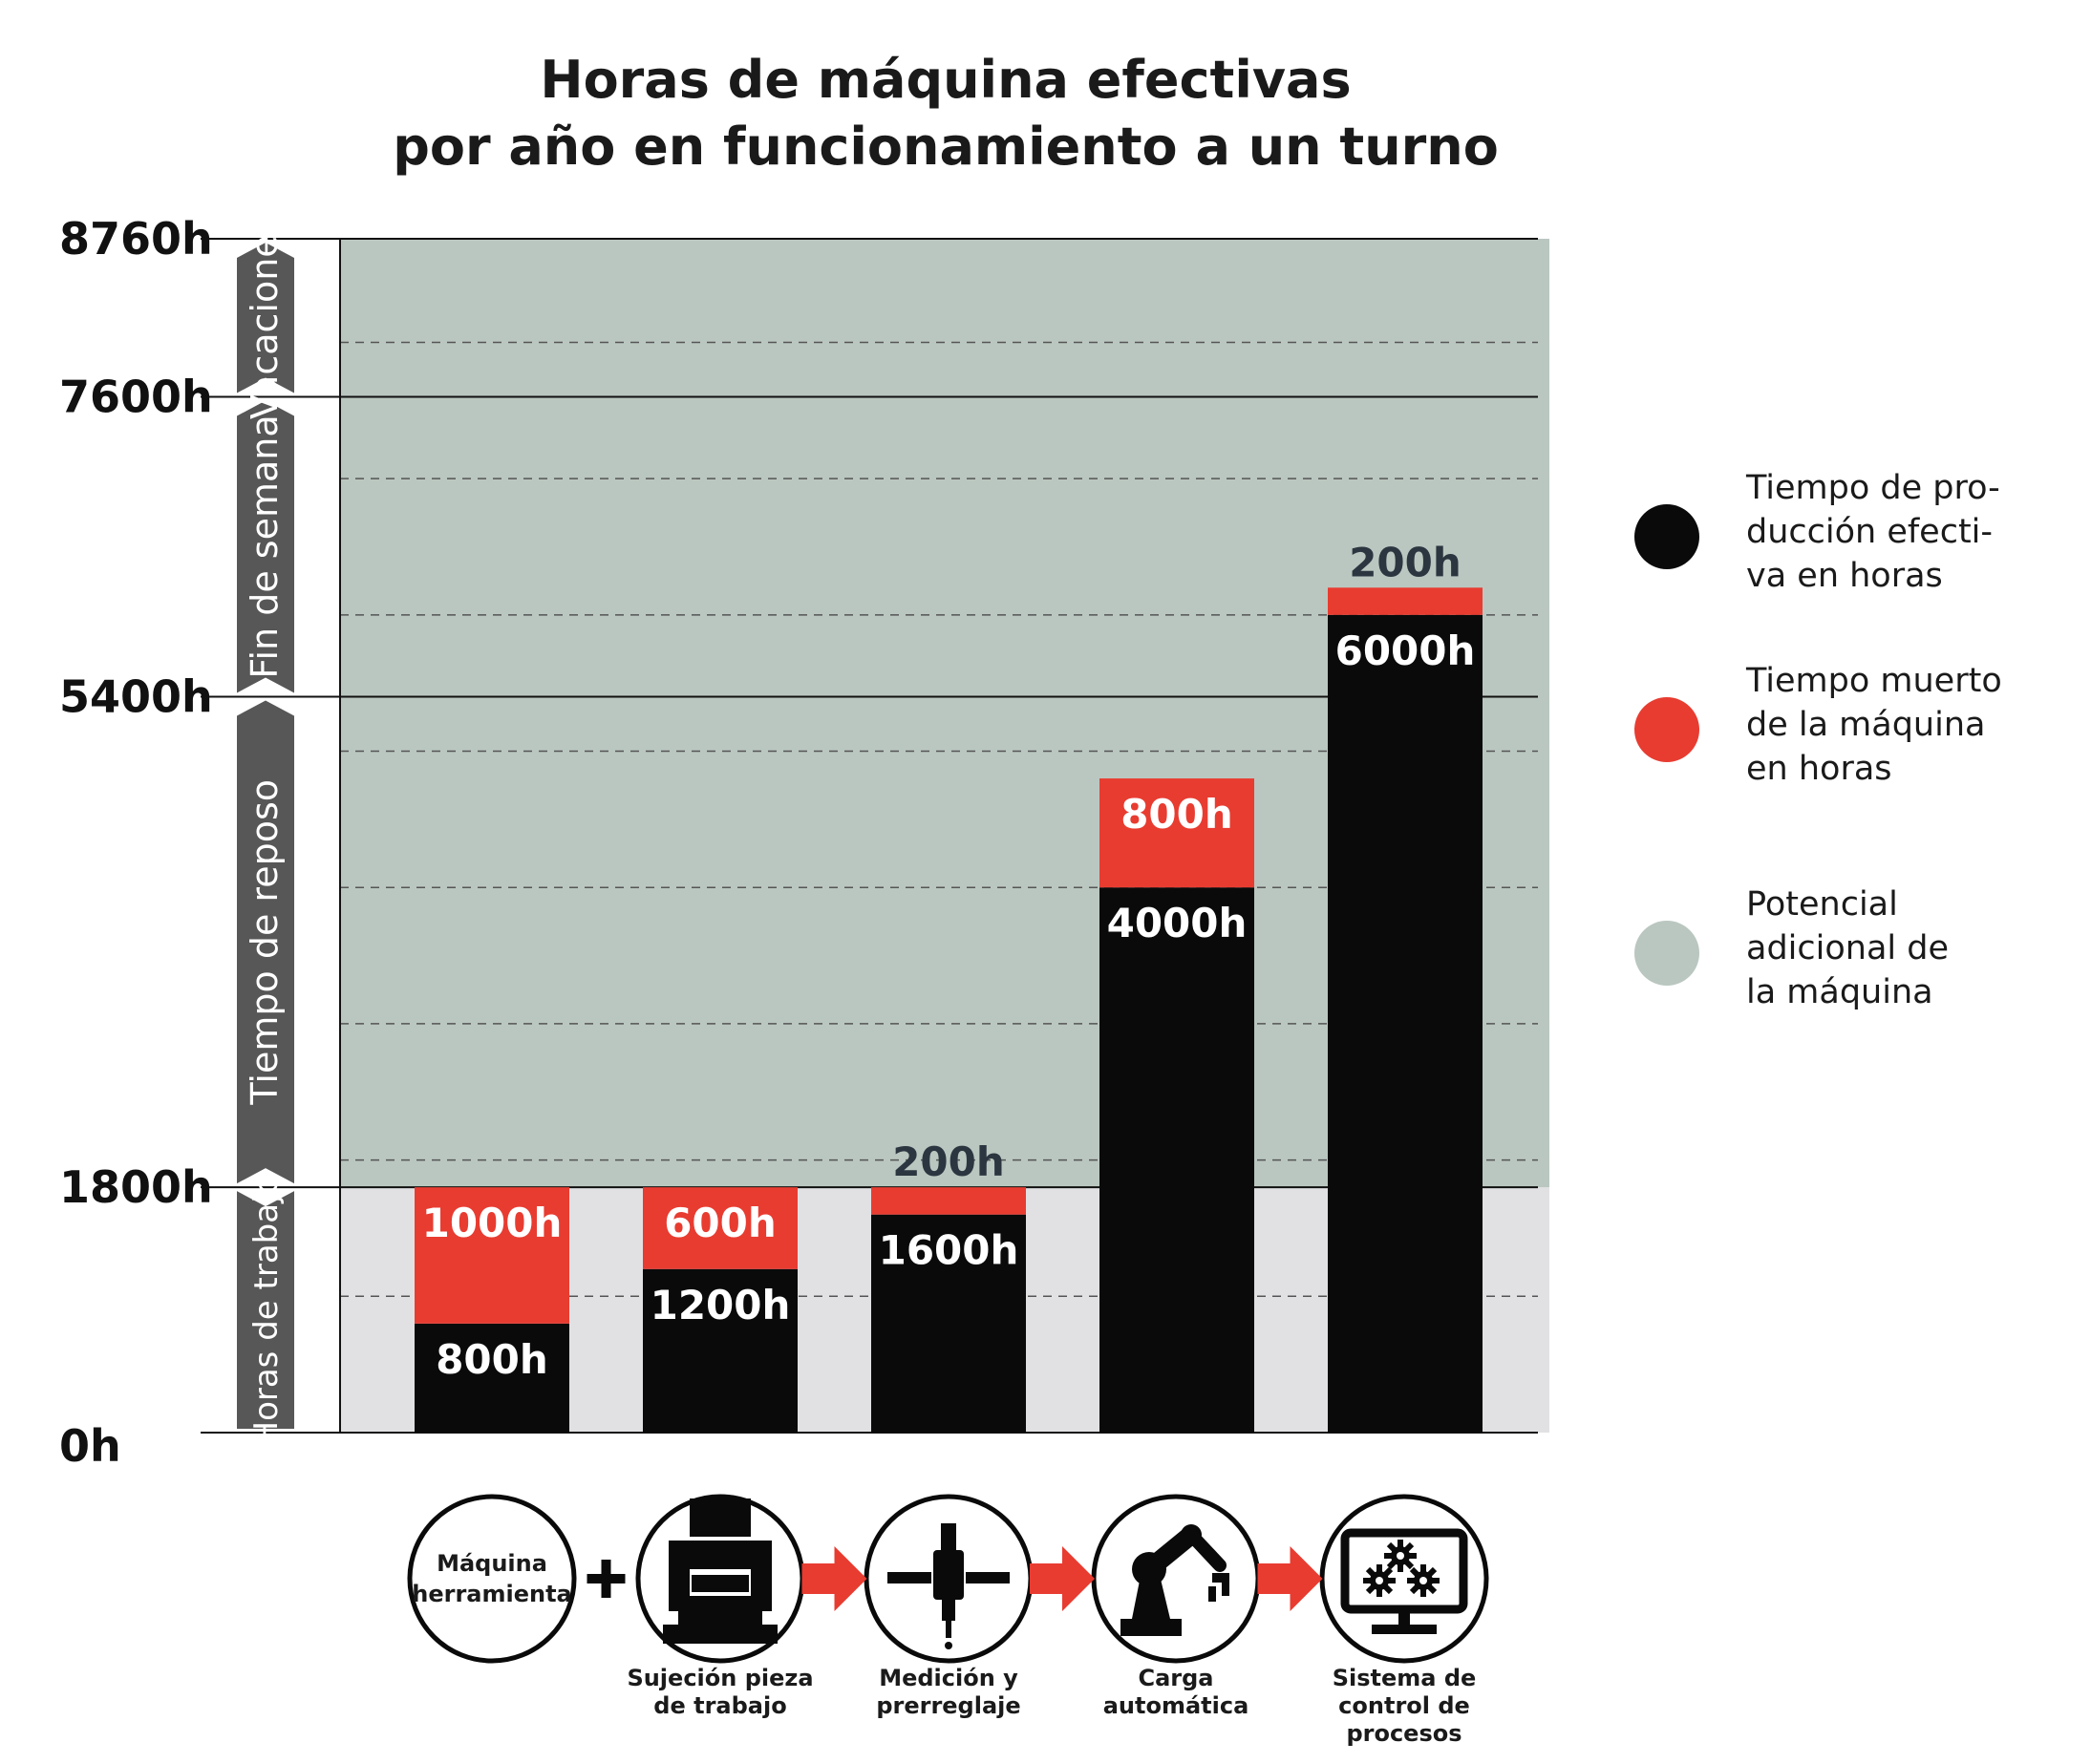 This screenshot has height=1764, width=2091. Describe the element at coordinates (1844, 576) in the screenshot. I see `legend-text: va en horas` at that location.